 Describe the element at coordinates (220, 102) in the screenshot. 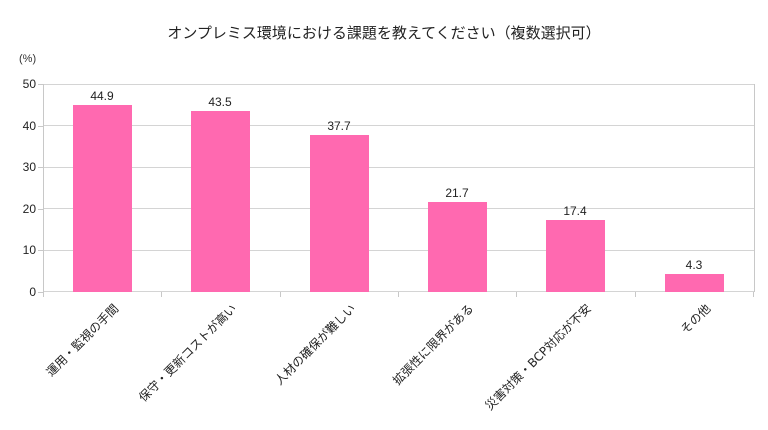

I see `bar-value-label: 43.5` at that location.